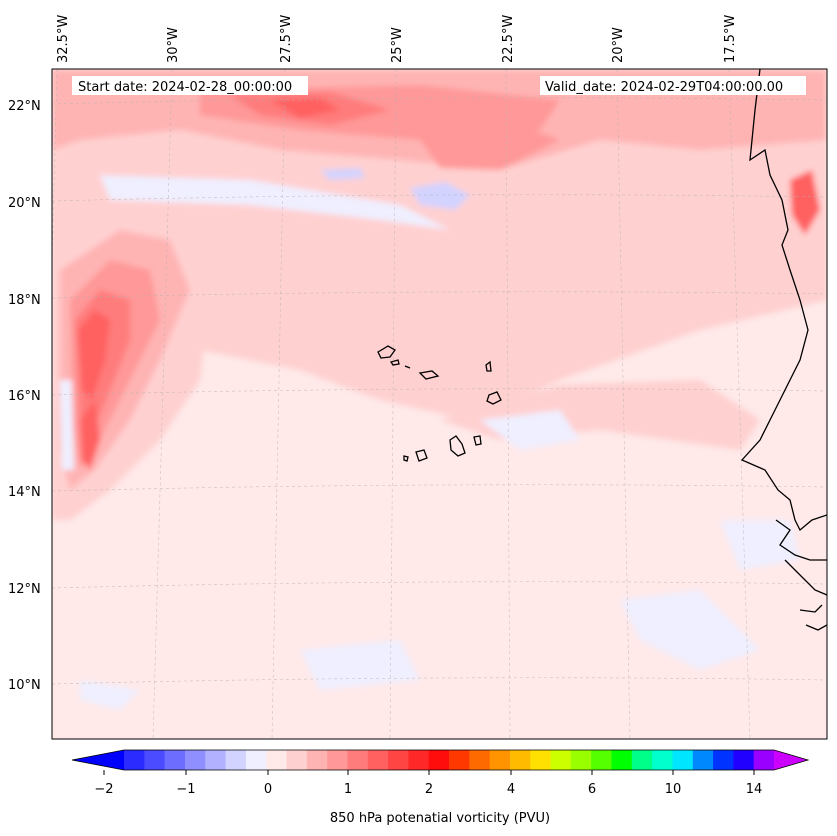 Image resolution: width=837 pixels, height=836 pixels. Describe the element at coordinates (24, 492) in the screenshot. I see `lat-label: 14°N` at that location.